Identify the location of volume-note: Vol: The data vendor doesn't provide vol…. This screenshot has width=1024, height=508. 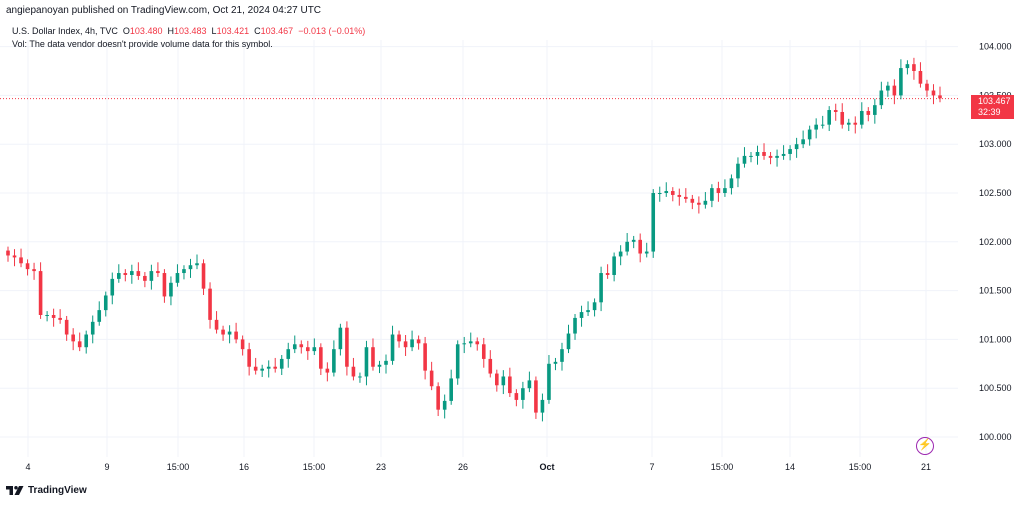
(142, 44).